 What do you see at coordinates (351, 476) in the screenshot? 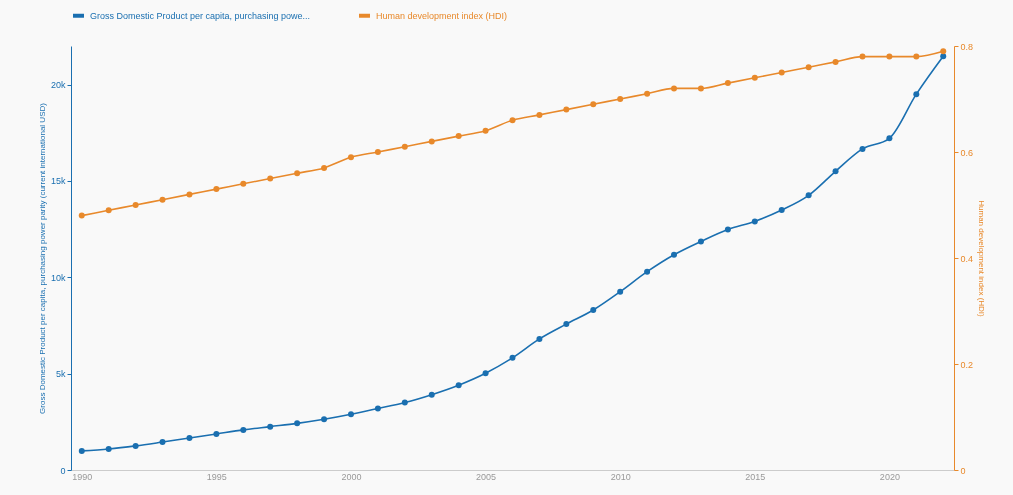
I see `x-tick-label: 2000` at bounding box center [351, 476].